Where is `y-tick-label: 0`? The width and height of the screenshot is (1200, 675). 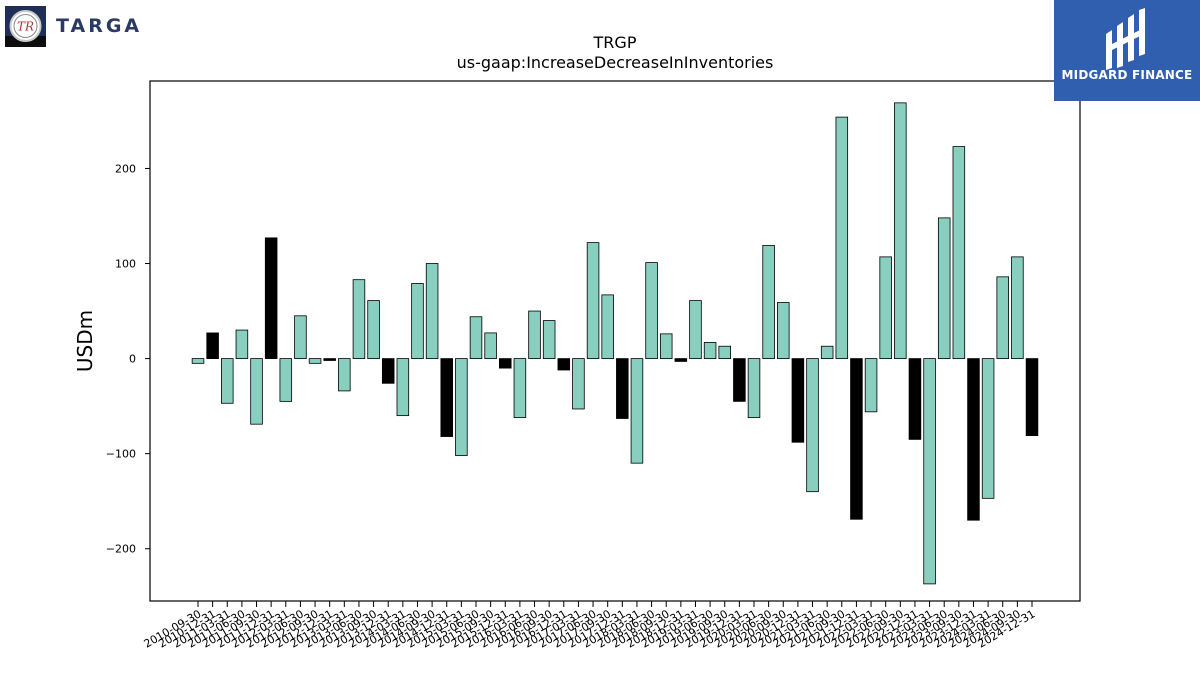
y-tick-label: 0 is located at coordinates (132, 359).